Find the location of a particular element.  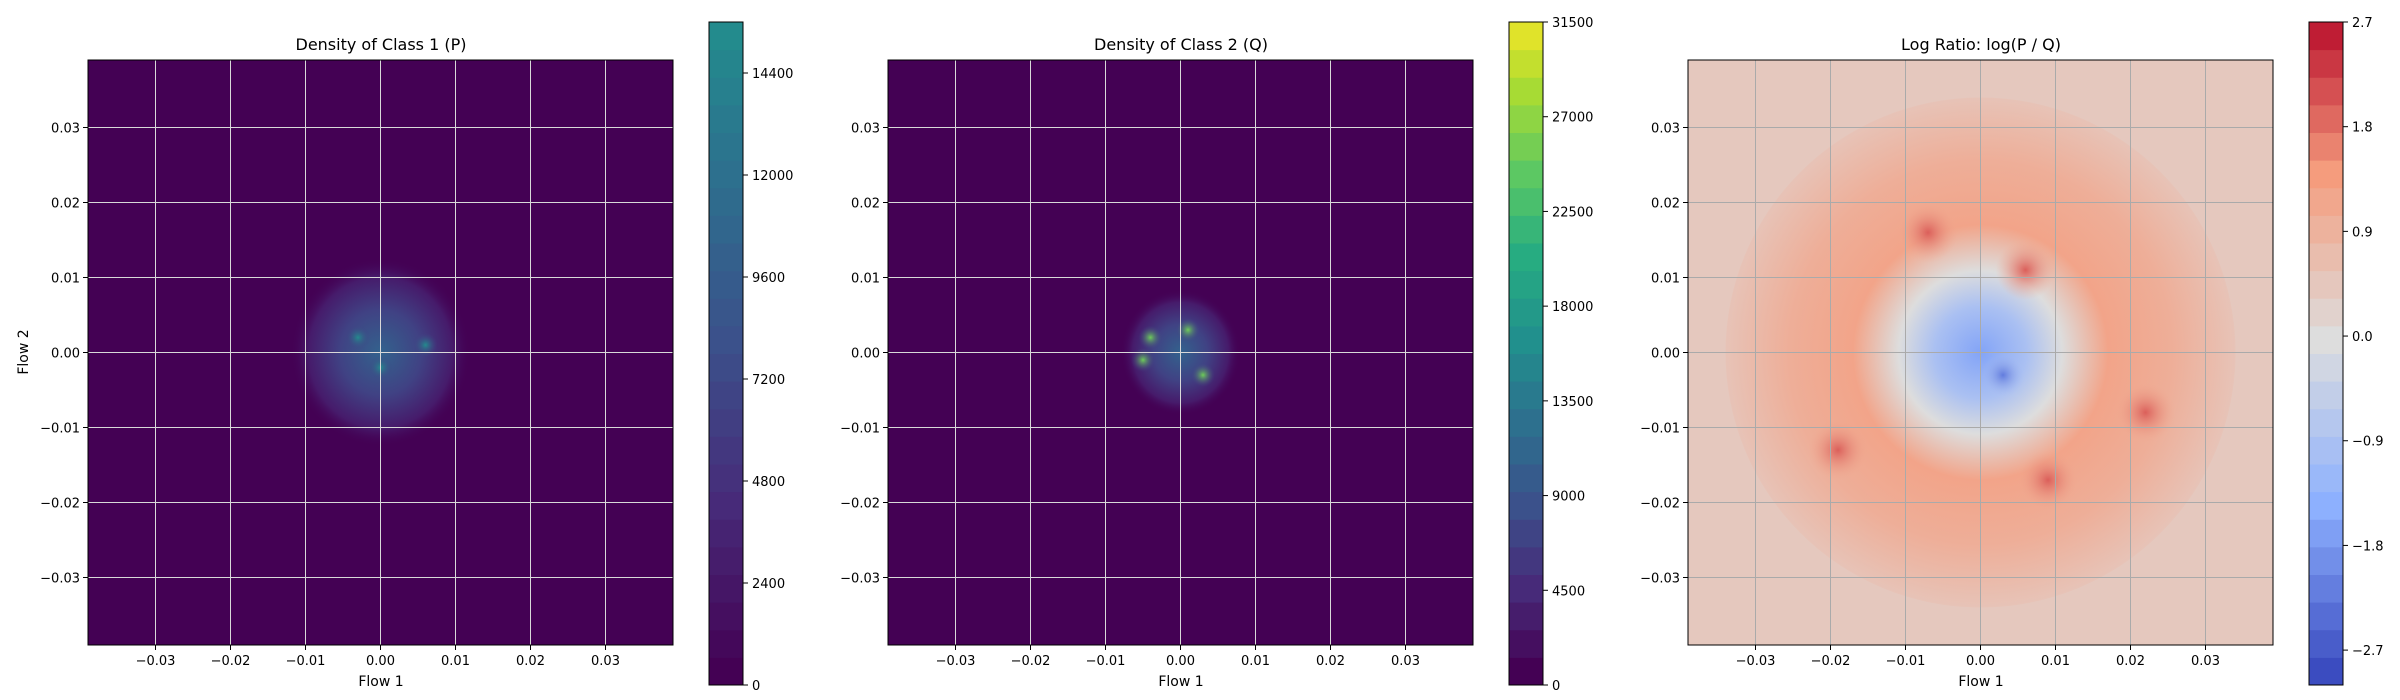

colorbar-tick-label: 2400 is located at coordinates (768, 584).